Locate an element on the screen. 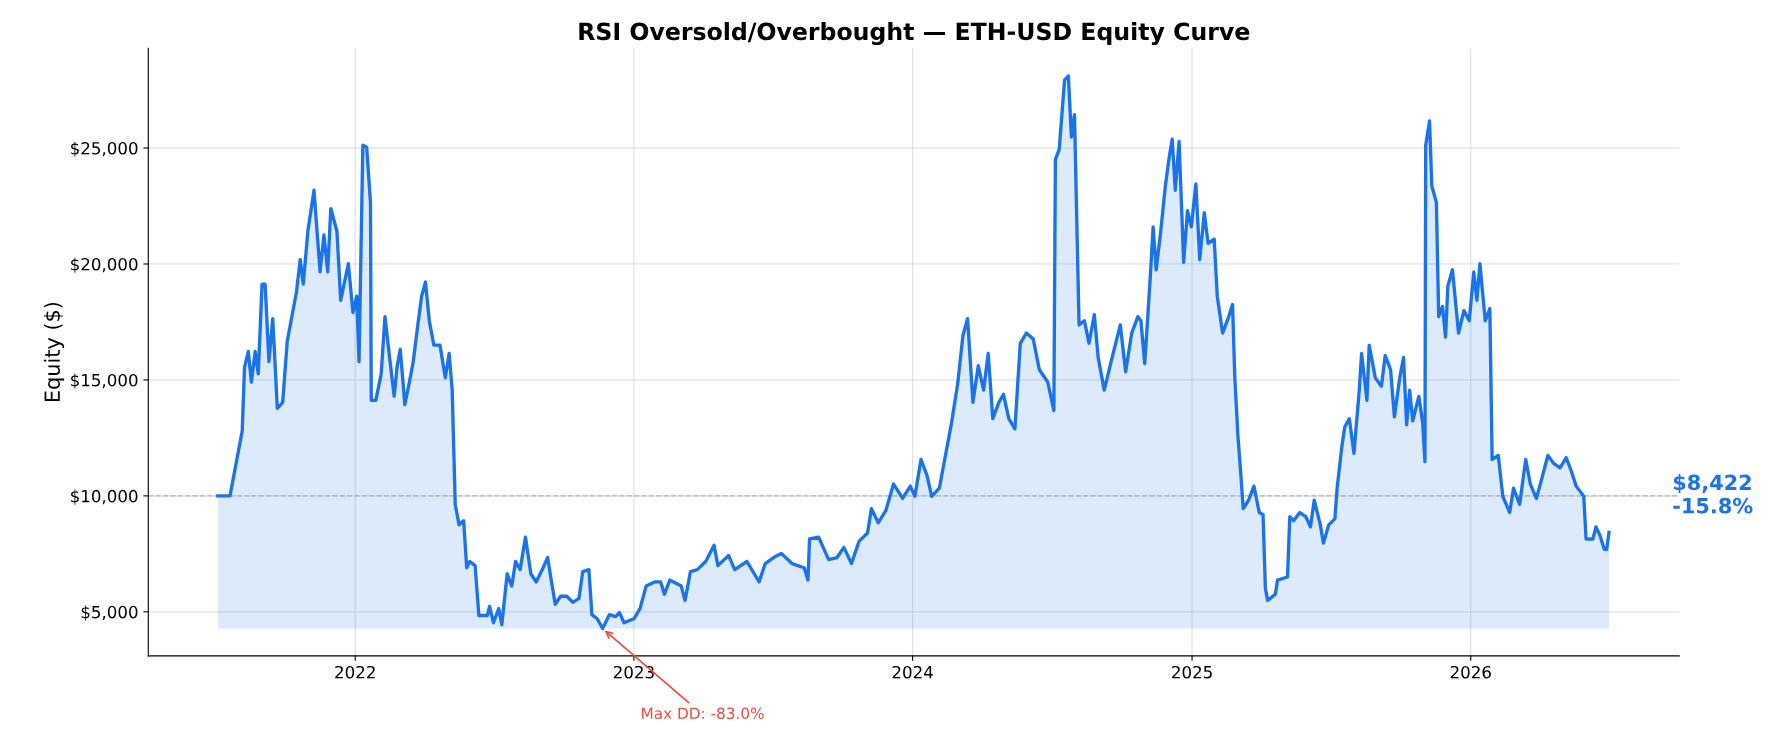 The height and width of the screenshot is (732, 1776). chart-title: RSI Oversold/Overbought — ETH-USD Equity Curve is located at coordinates (914, 34).